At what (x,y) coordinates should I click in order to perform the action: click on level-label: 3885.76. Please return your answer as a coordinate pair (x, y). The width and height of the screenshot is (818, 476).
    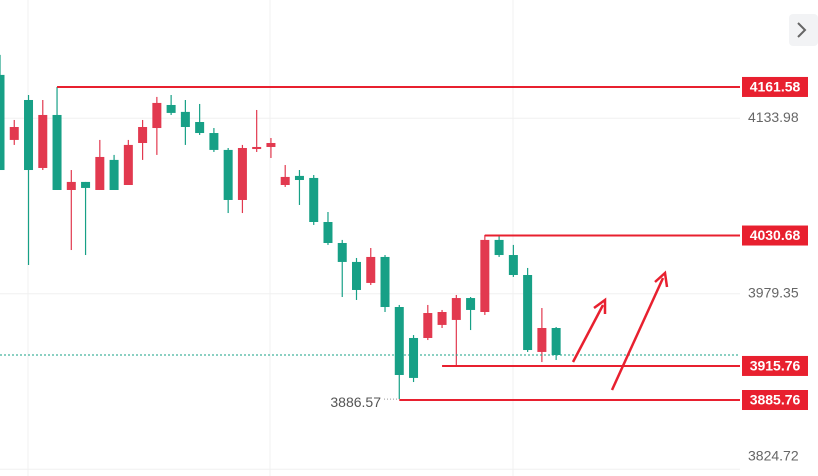
    Looking at the image, I should click on (775, 400).